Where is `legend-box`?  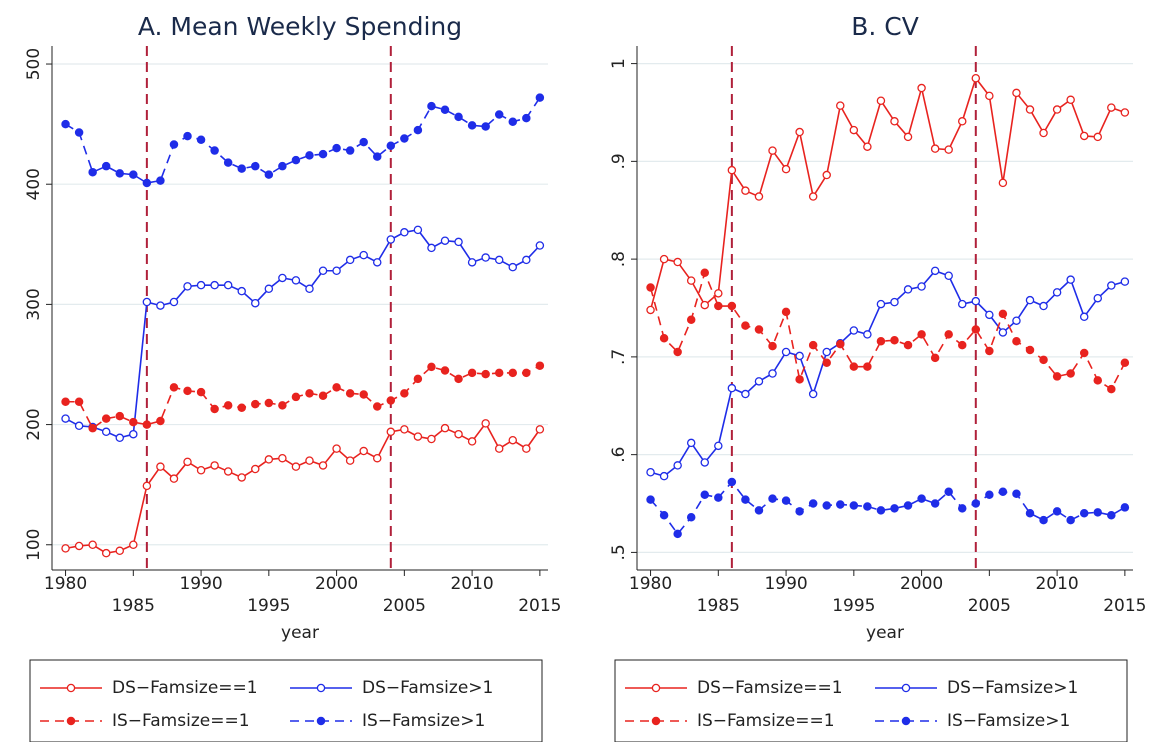
legend-box is located at coordinates (286, 700).